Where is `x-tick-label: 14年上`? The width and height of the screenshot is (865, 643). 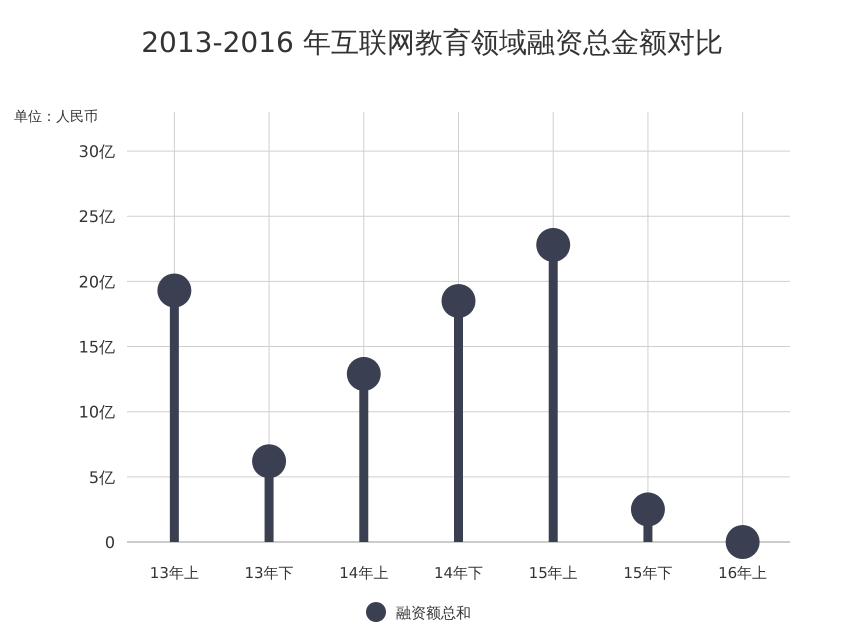 x-tick-label: 14年上 is located at coordinates (363, 573).